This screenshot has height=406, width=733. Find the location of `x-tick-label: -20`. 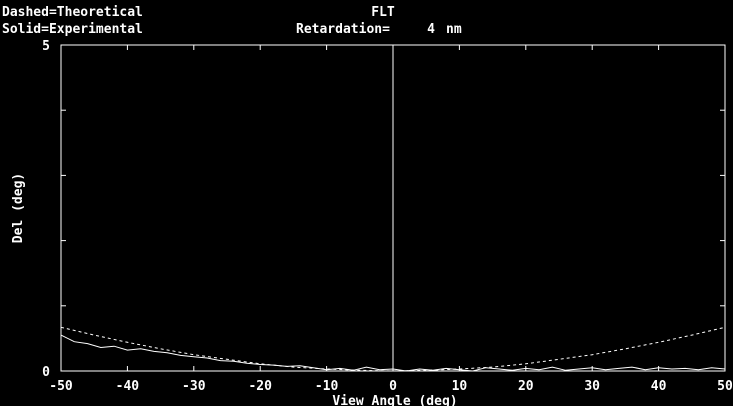

x-tick-label: -20 is located at coordinates (260, 386).